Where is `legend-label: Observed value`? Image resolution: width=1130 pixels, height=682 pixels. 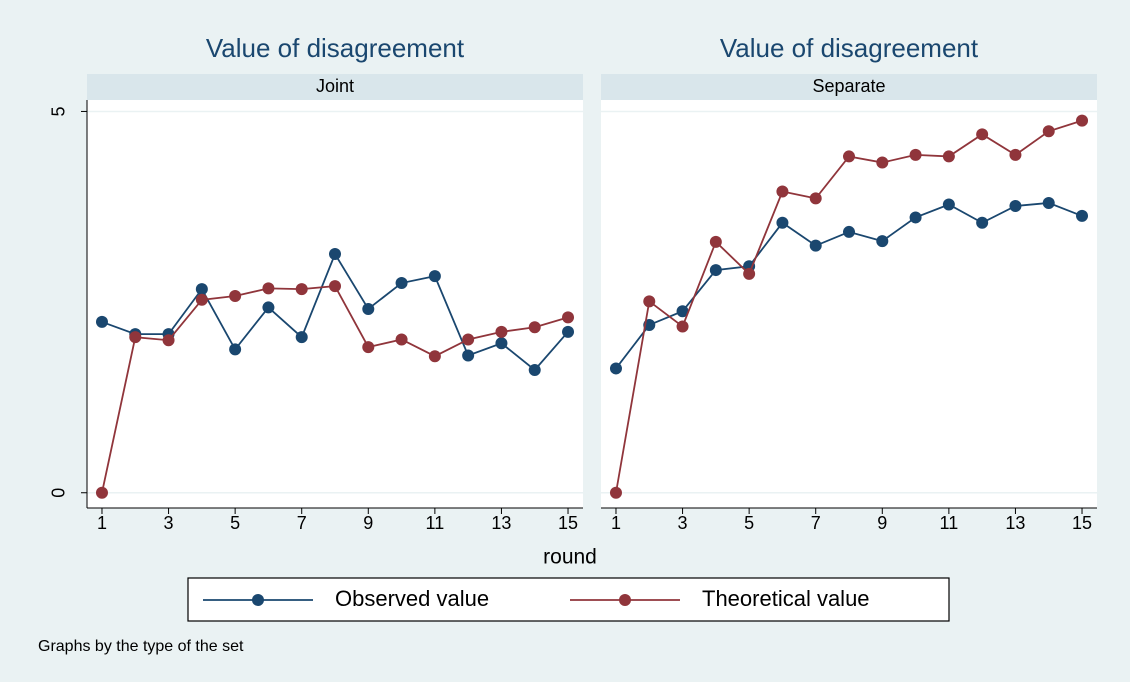
legend-label: Observed value is located at coordinates (412, 598).